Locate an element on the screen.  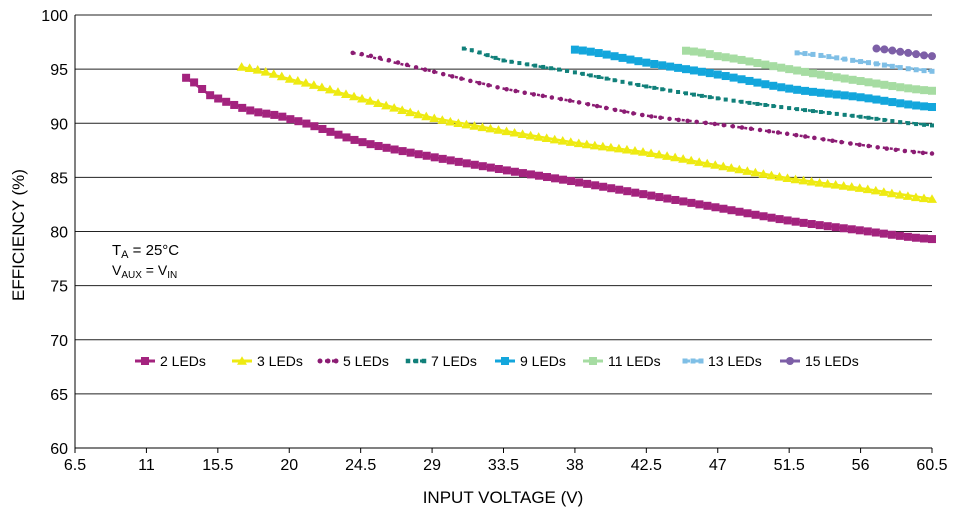
legend-item-15-leds: 15 LEDs is located at coordinates (819, 361).